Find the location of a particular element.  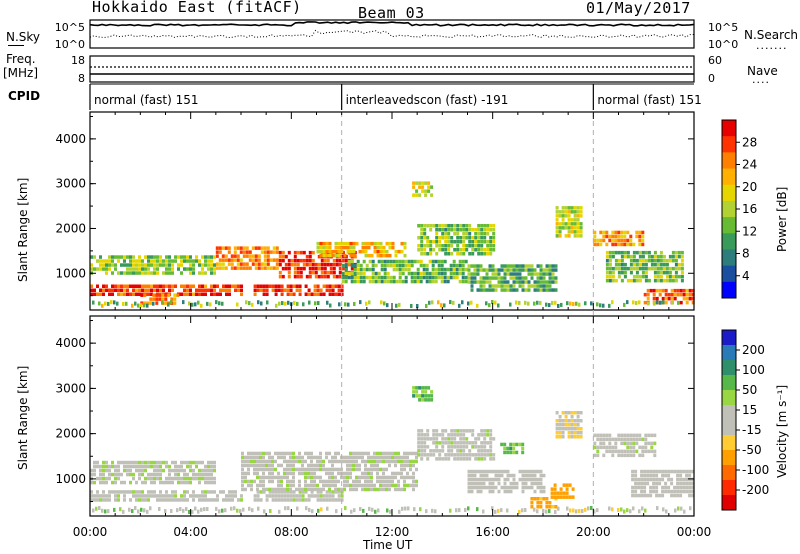

nave-label: Nave is located at coordinates (762, 71).